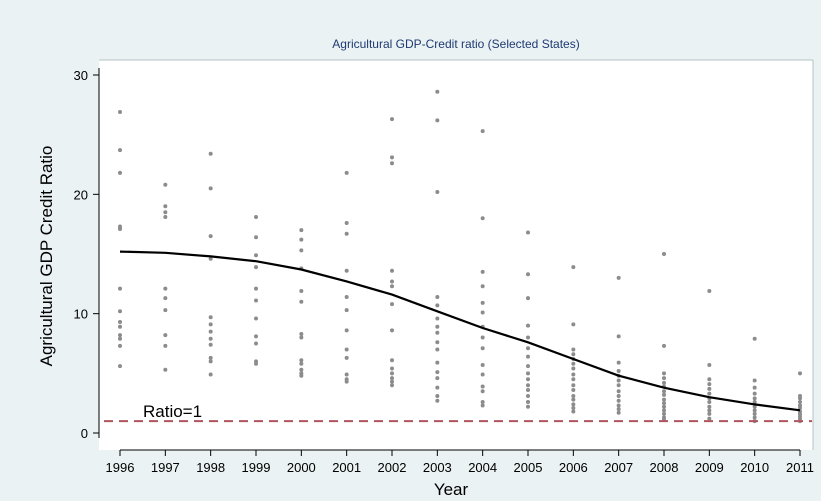  I want to click on x-tick-label: 2007, so click(618, 467).